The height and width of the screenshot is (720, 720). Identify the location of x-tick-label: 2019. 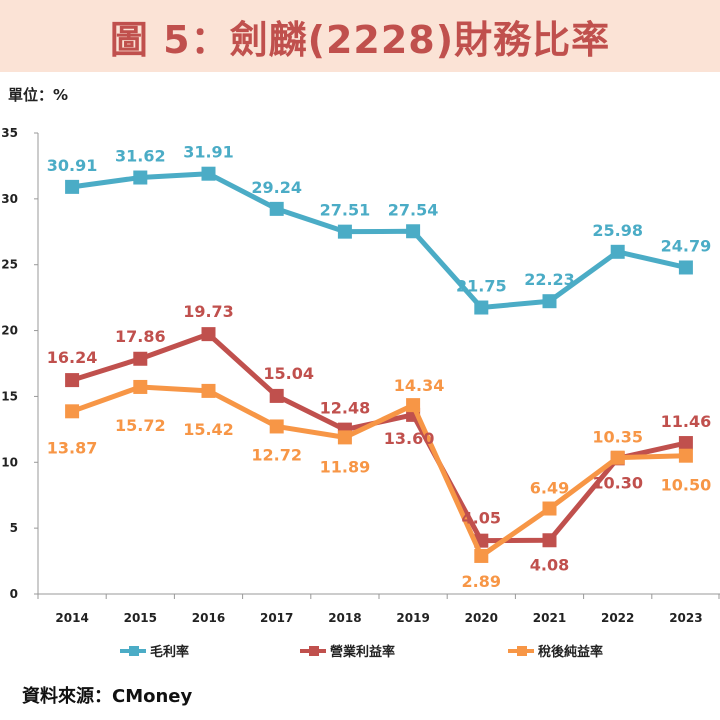
(412, 618).